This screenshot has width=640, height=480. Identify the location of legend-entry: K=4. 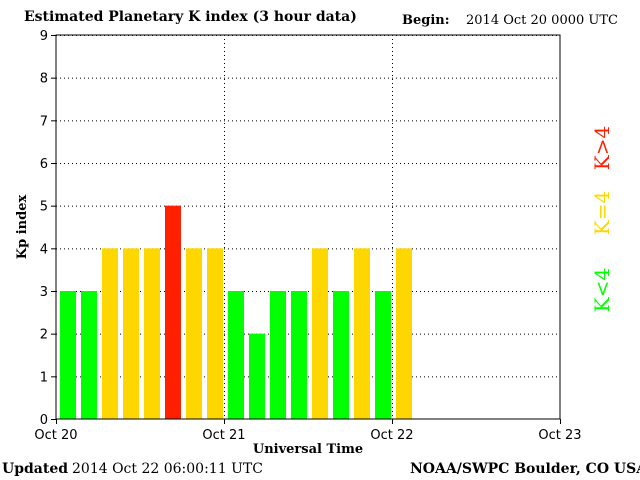
(602, 213).